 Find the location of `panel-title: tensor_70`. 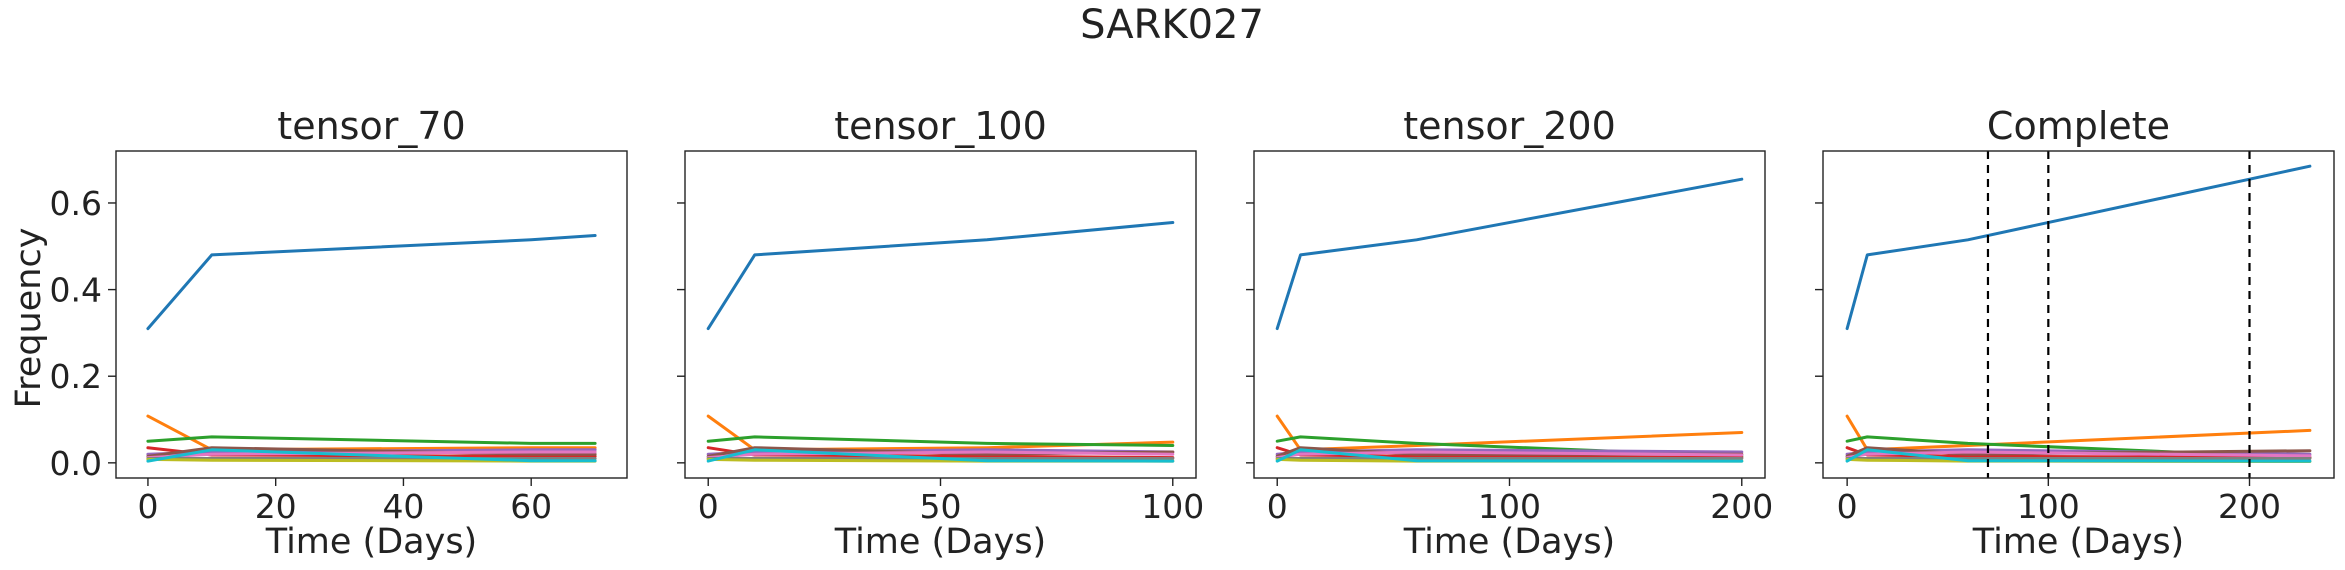

panel-title: tensor_70 is located at coordinates (371, 126).